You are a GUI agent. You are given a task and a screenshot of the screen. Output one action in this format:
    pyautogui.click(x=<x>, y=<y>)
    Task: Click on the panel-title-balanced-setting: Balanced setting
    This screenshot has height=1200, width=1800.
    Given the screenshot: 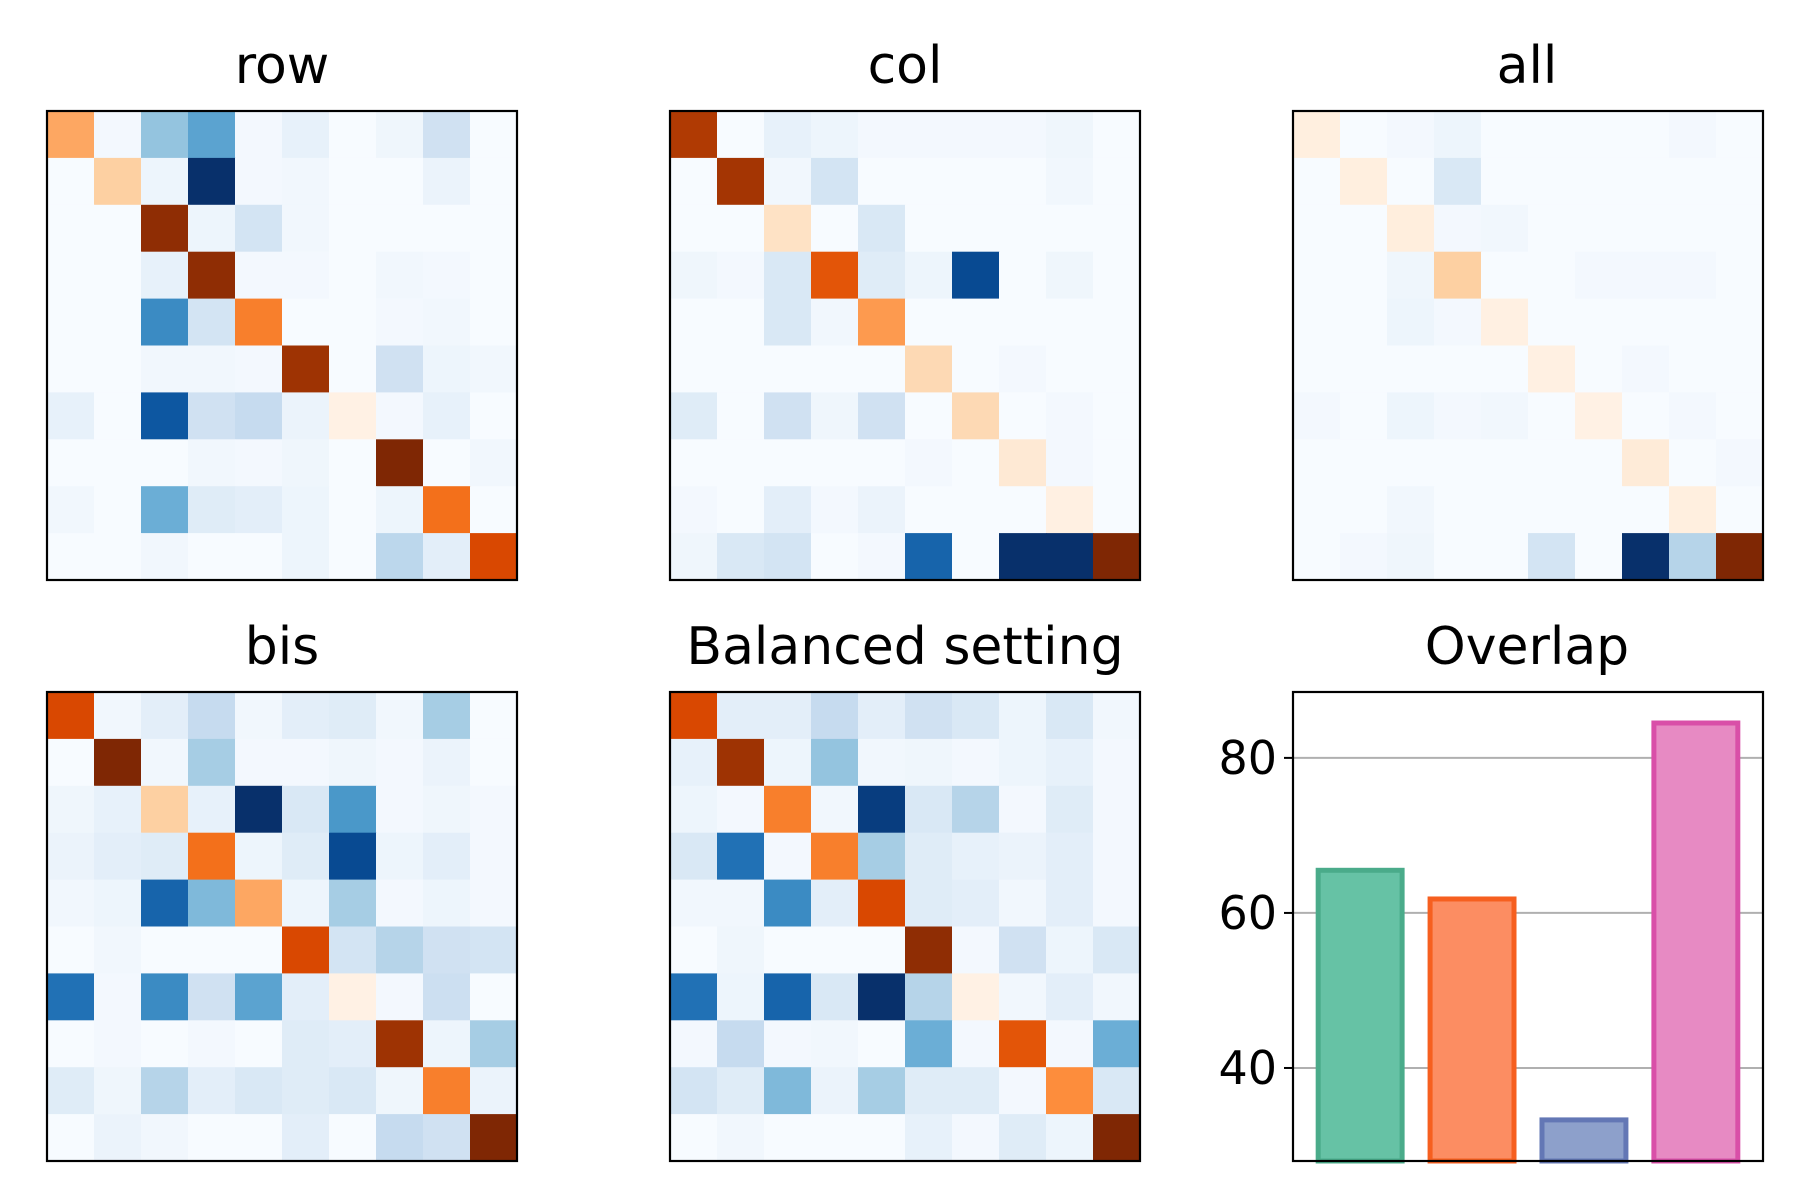 What is the action you would take?
    pyautogui.click(x=904, y=647)
    